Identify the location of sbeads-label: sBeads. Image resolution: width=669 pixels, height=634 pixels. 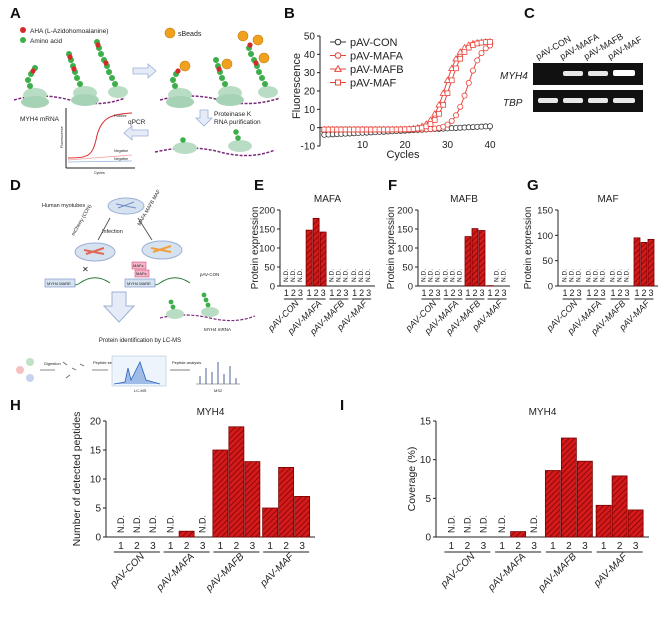
(190, 34).